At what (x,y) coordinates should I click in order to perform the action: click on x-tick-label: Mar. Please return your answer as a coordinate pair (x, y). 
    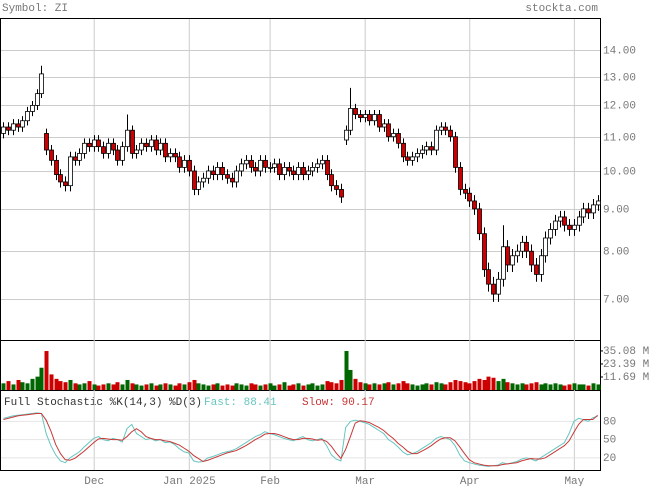
    Looking at the image, I should click on (365, 481).